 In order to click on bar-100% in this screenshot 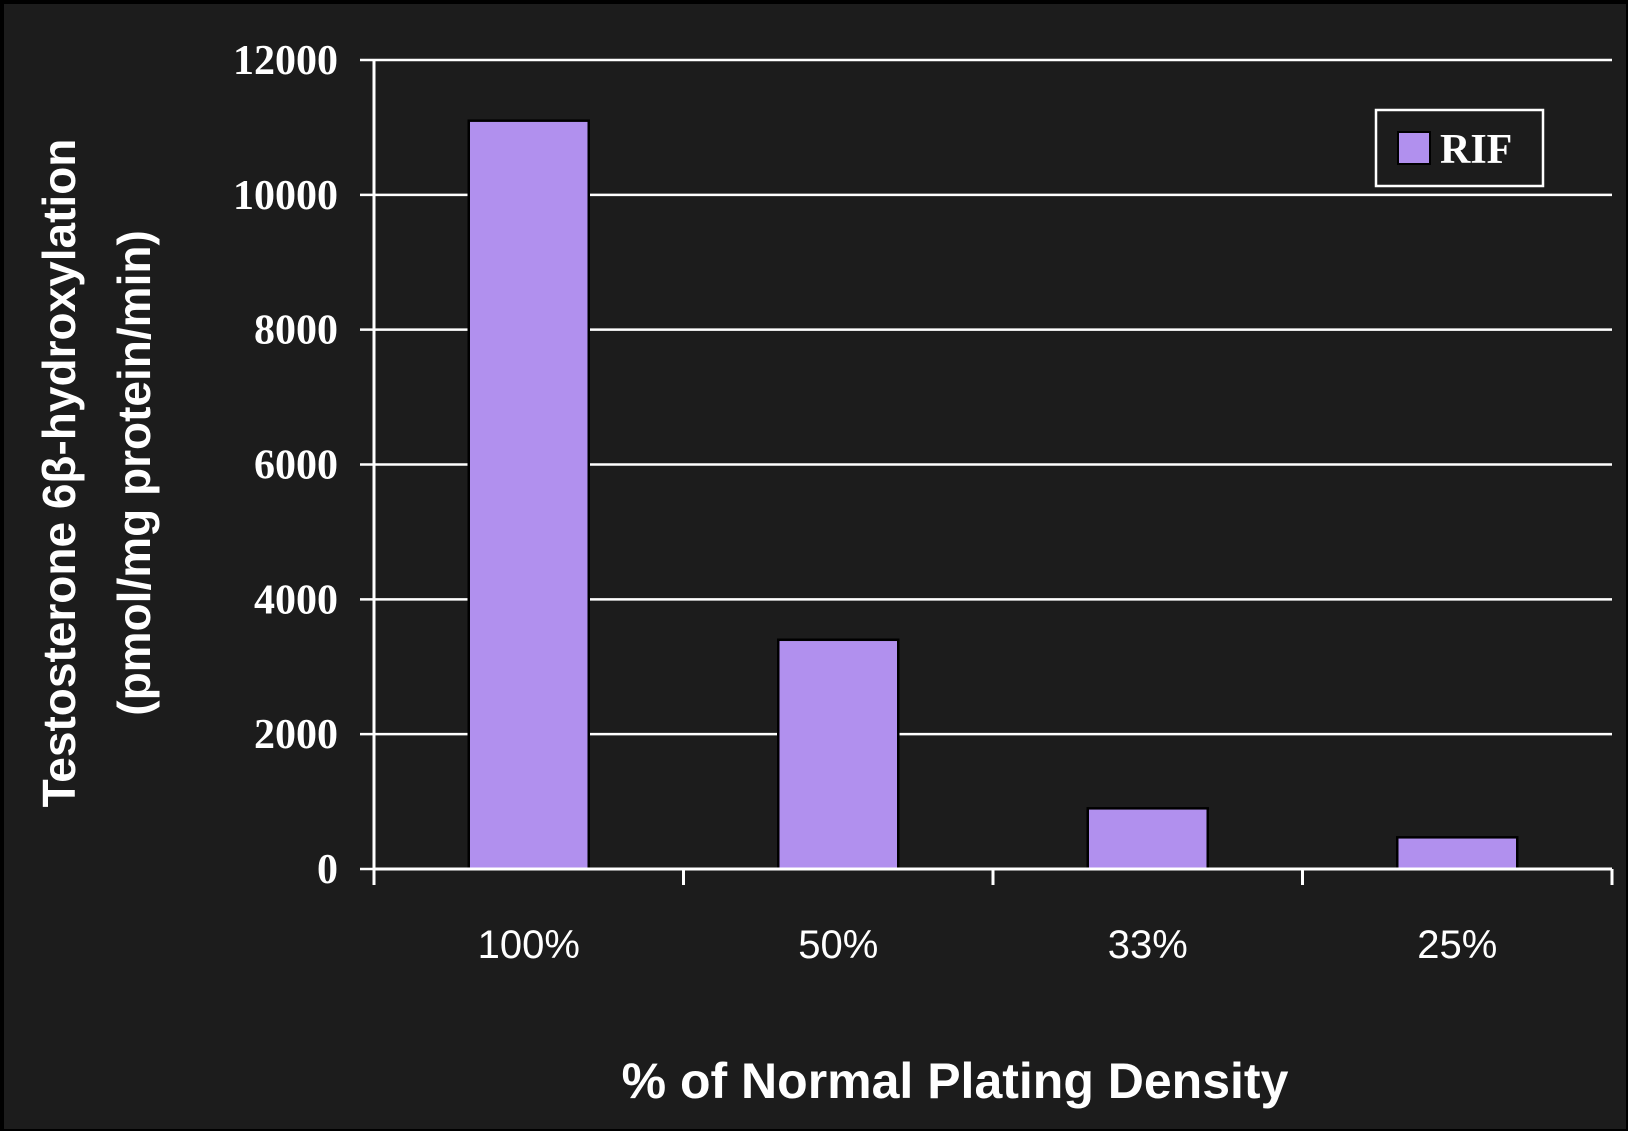, I will do `click(528, 495)`.